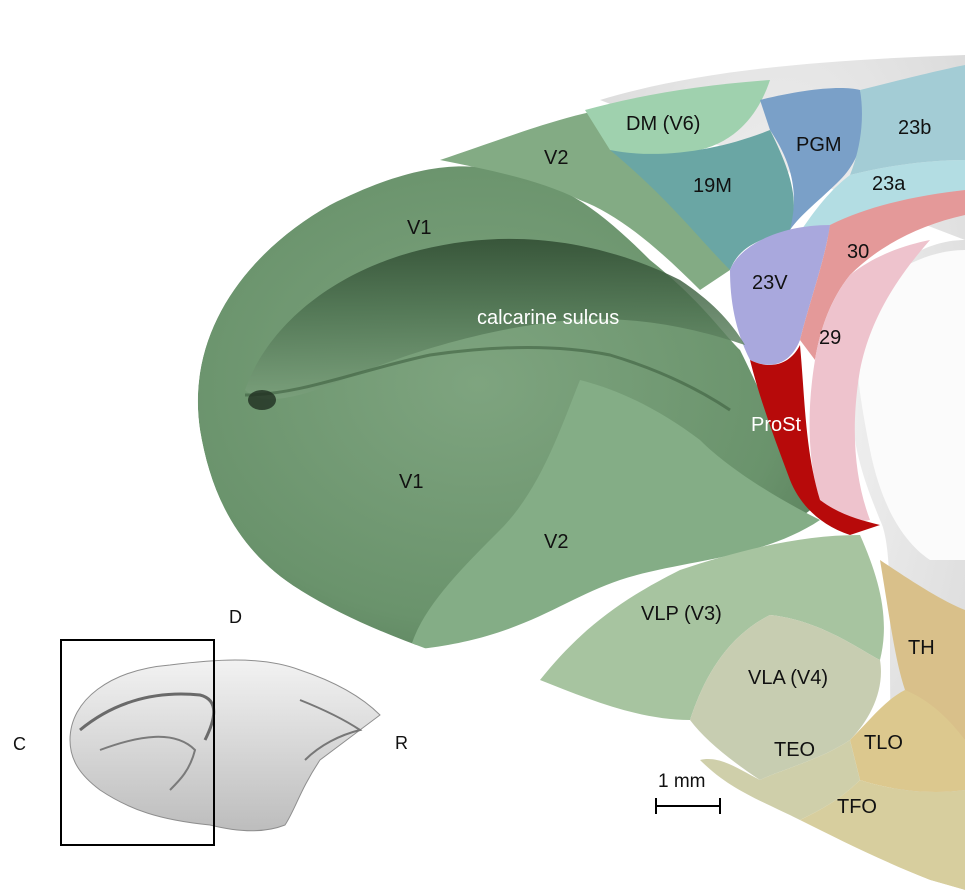 This screenshot has width=965, height=890. Describe the element at coordinates (907, 741) in the screenshot. I see `region-tlo` at that location.